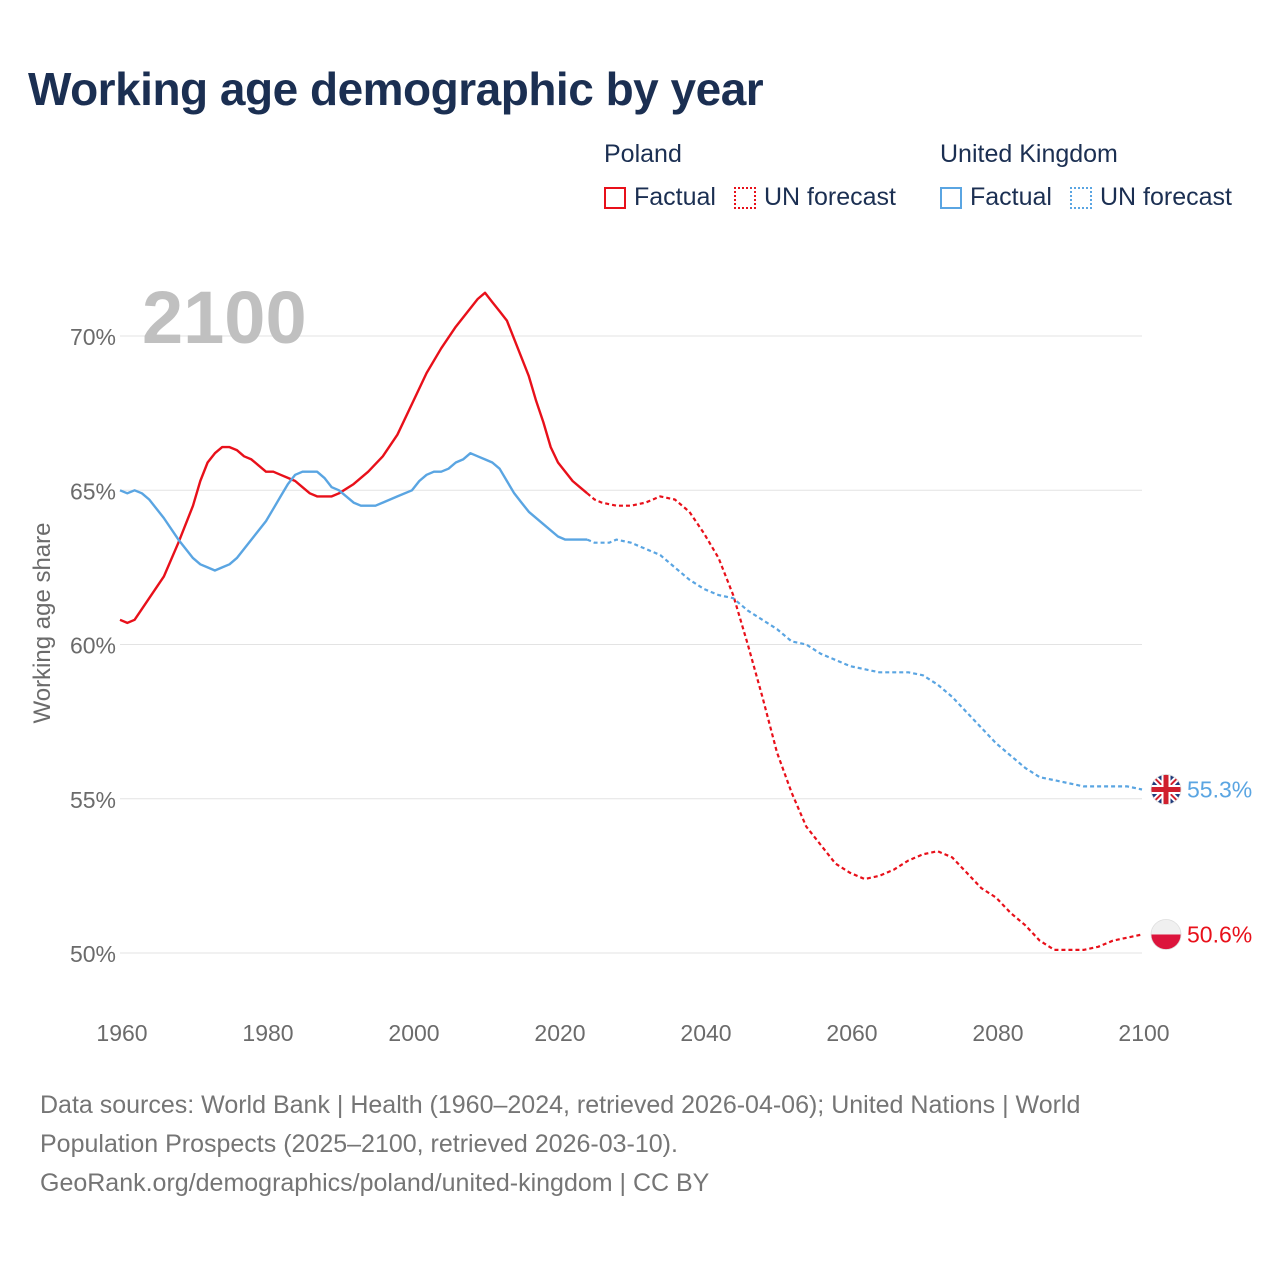 The height and width of the screenshot is (1280, 1280). What do you see at coordinates (396, 89) in the screenshot?
I see `chart-title: Working age demographic by year` at bounding box center [396, 89].